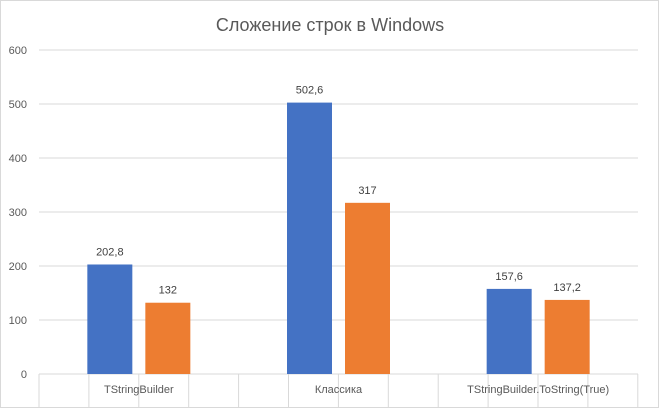 This screenshot has height=414, width=659. I want to click on data-label: 202,8, so click(110, 252).